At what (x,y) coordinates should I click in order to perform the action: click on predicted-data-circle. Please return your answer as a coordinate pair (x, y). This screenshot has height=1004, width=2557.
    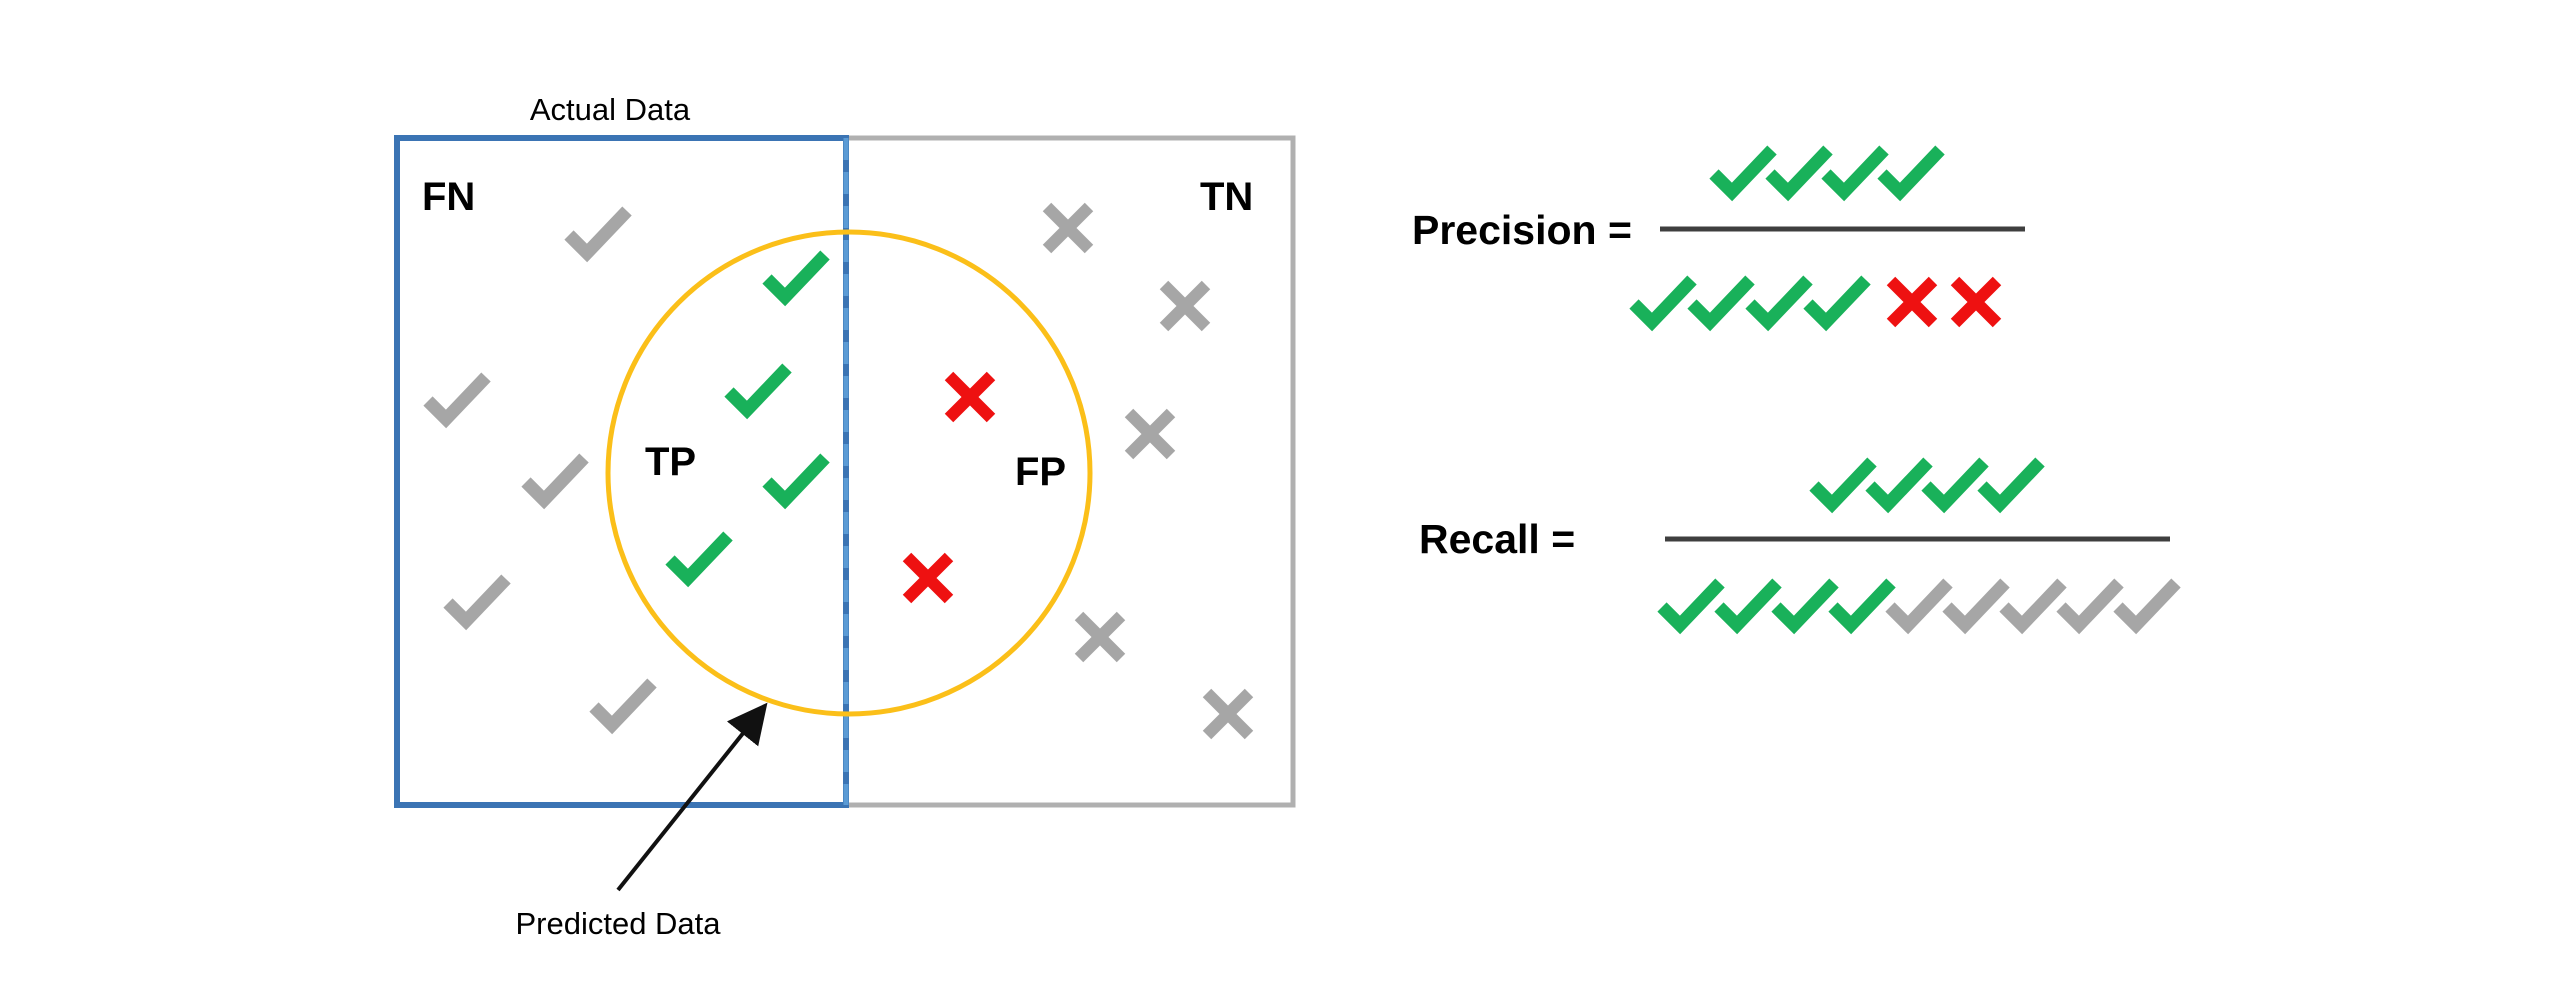
    Looking at the image, I should click on (849, 473).